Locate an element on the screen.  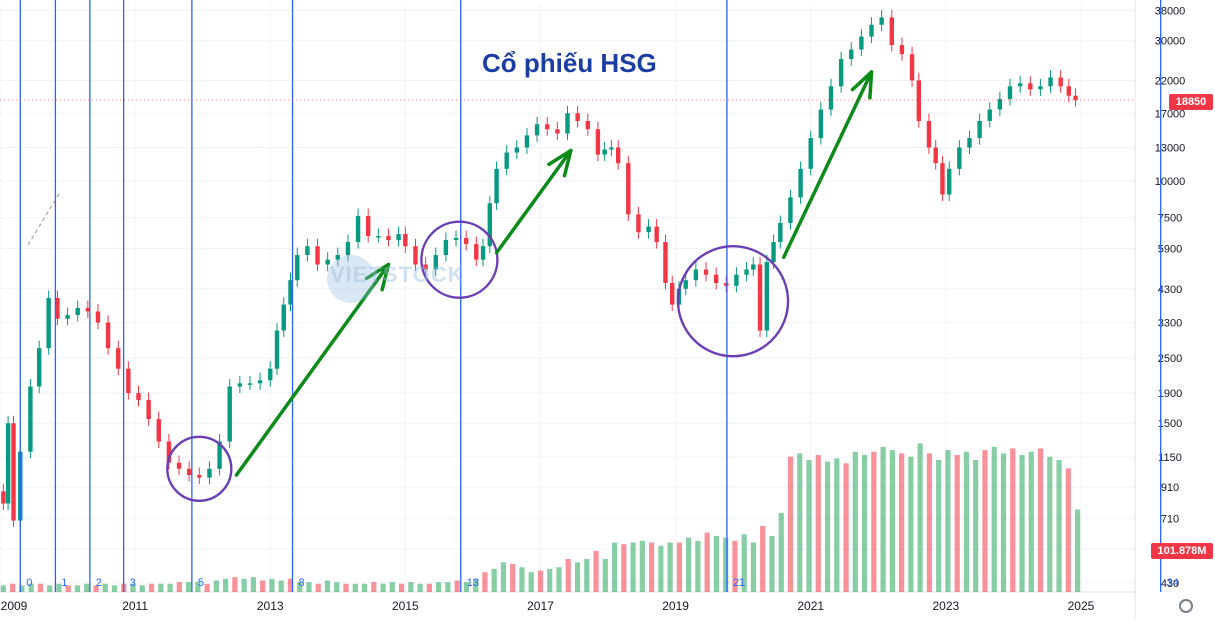
watermark-logo-icon is located at coordinates (351, 279).